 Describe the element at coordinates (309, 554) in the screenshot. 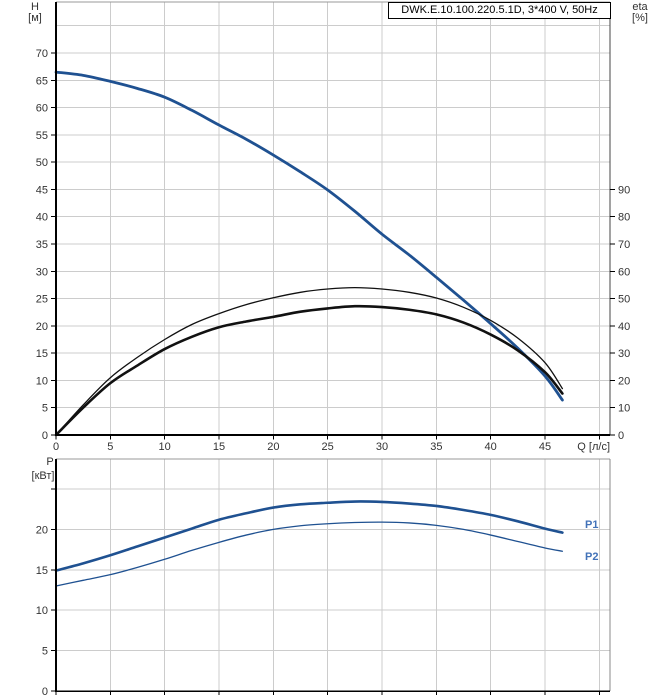

I see `p2-curve` at that location.